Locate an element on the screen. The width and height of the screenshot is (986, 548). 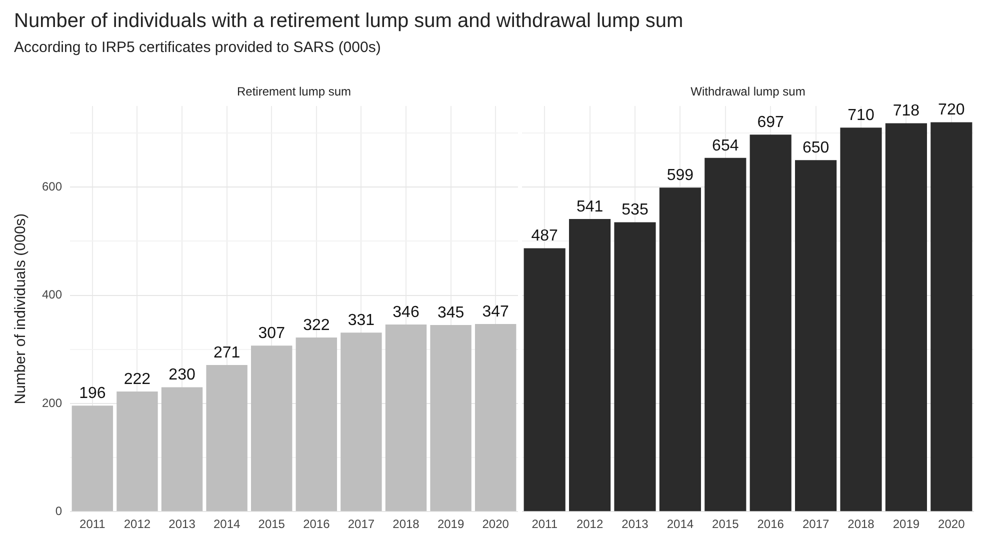
data-label: 196 is located at coordinates (92, 393).